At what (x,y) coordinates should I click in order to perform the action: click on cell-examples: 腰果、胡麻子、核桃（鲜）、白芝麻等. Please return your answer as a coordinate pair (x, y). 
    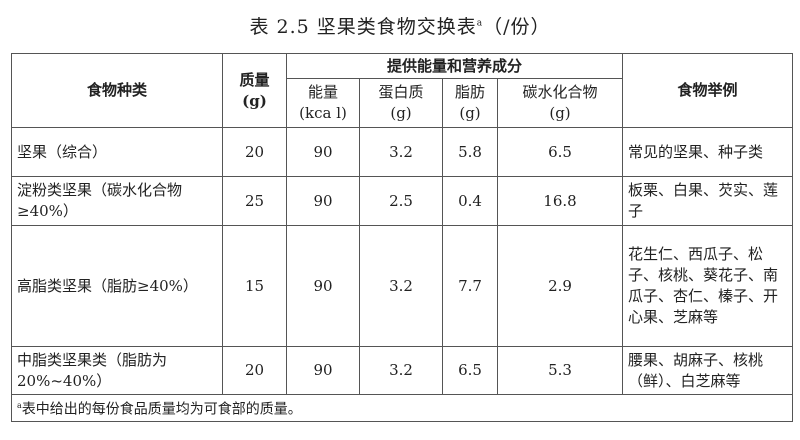
    Looking at the image, I should click on (708, 370).